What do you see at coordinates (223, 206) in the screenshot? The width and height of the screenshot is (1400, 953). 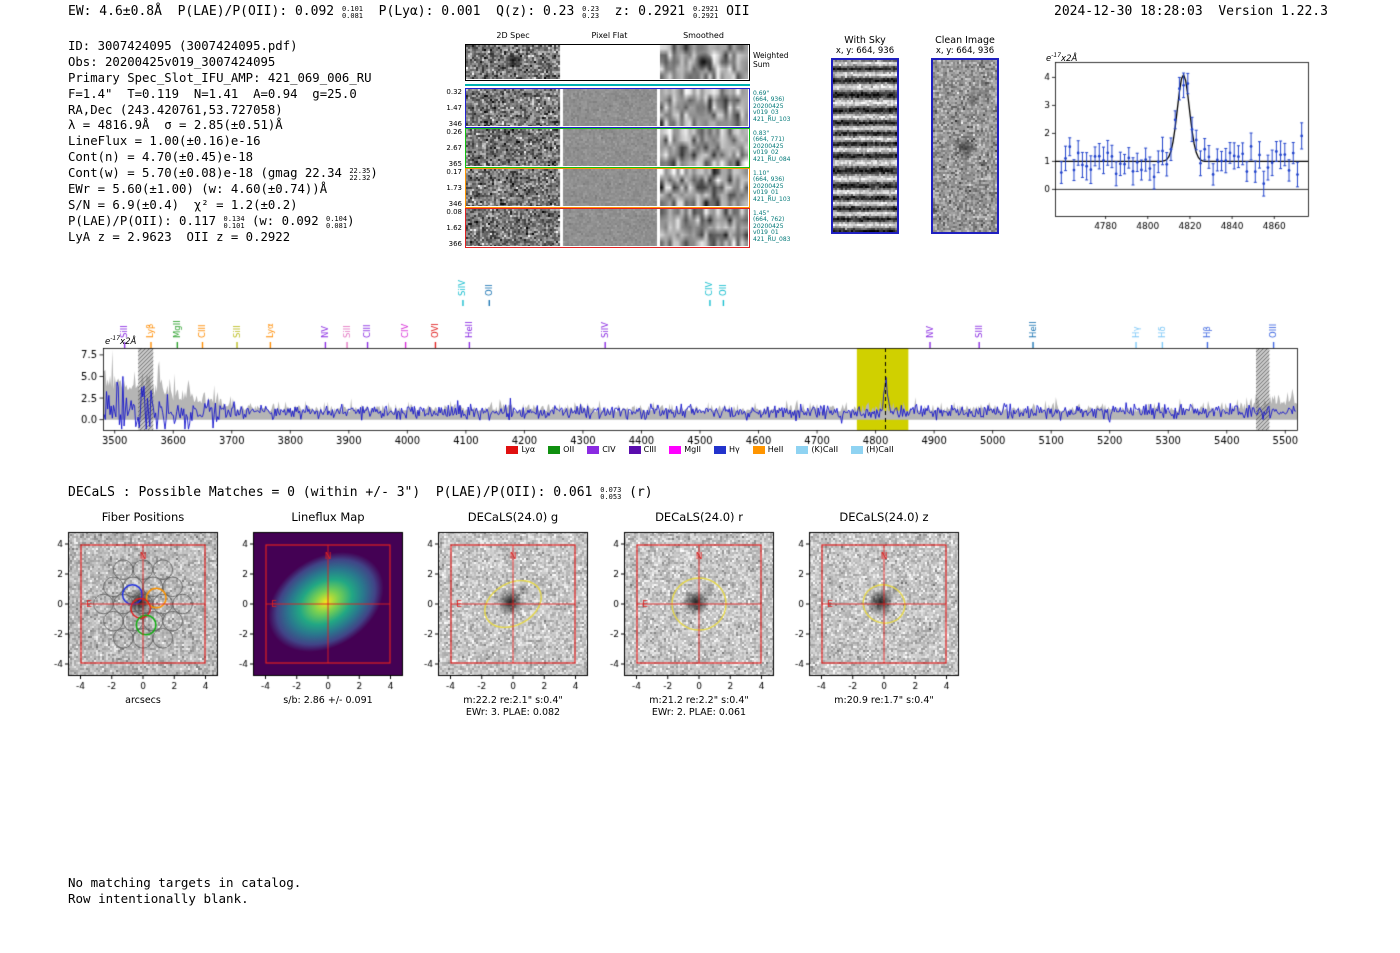 I see `info-line: S/N = 6.9(±0.4) χ² = 1.2(±0.2)` at bounding box center [223, 206].